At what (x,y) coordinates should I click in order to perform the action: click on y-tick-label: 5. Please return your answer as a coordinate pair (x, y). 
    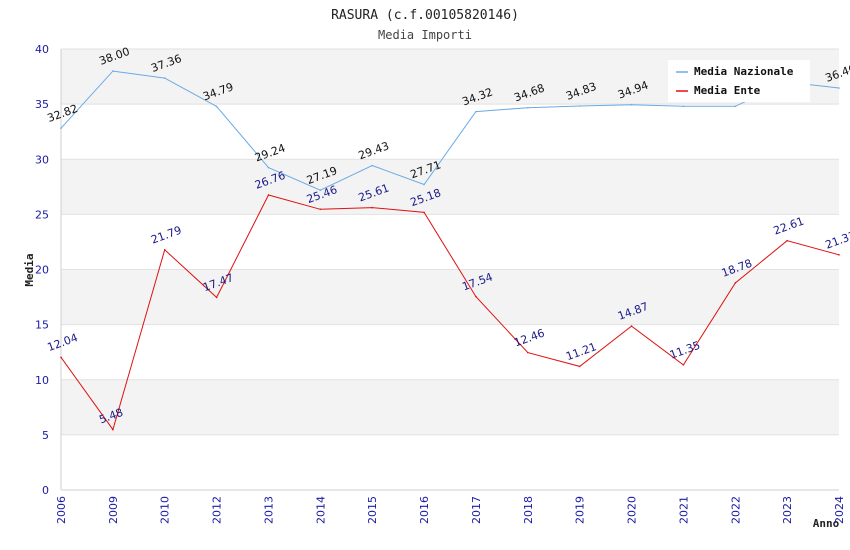
    Looking at the image, I should click on (45, 435).